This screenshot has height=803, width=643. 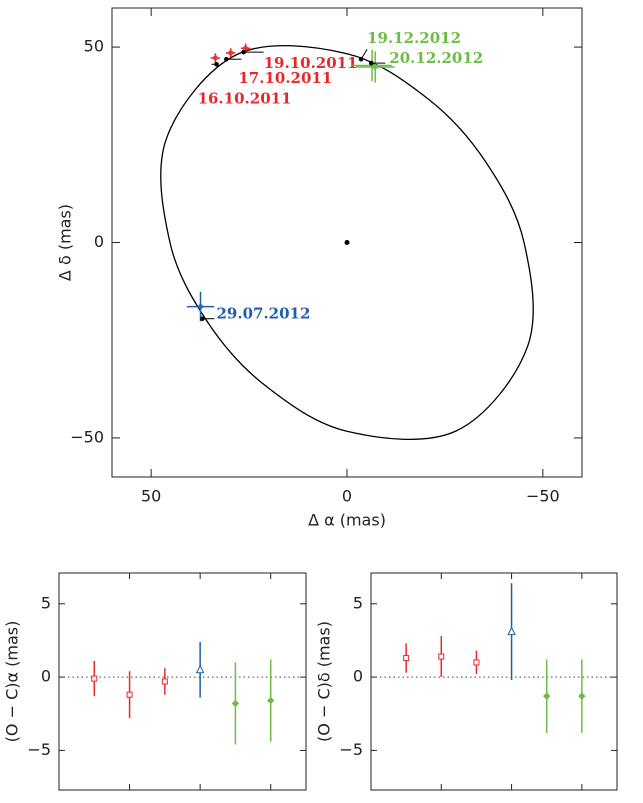 I want to click on date-label: 17.10.2011, so click(x=285, y=78).